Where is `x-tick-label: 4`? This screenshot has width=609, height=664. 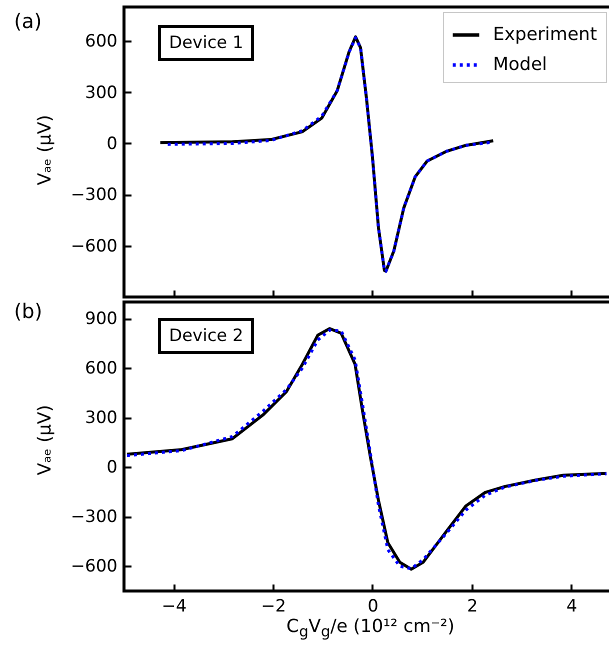
x-tick-label: 4 is located at coordinates (572, 606).